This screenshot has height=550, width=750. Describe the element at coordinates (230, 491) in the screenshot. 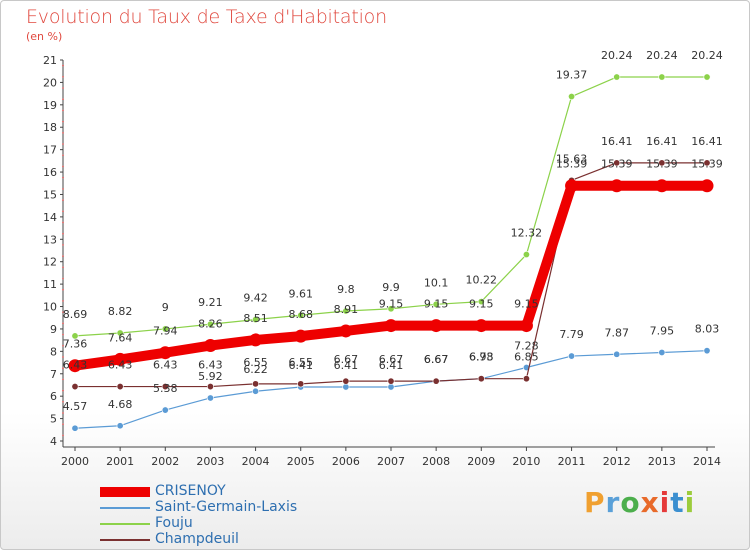

I see `legend-item: CRISENOY` at that location.